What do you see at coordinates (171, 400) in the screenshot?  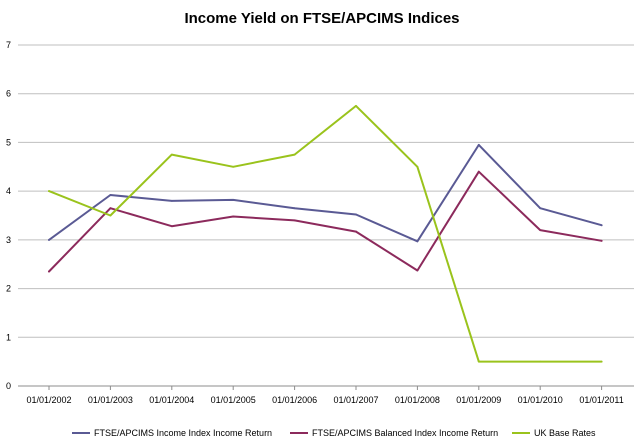 I see `x-tick-label: 01/01/2004` at bounding box center [171, 400].